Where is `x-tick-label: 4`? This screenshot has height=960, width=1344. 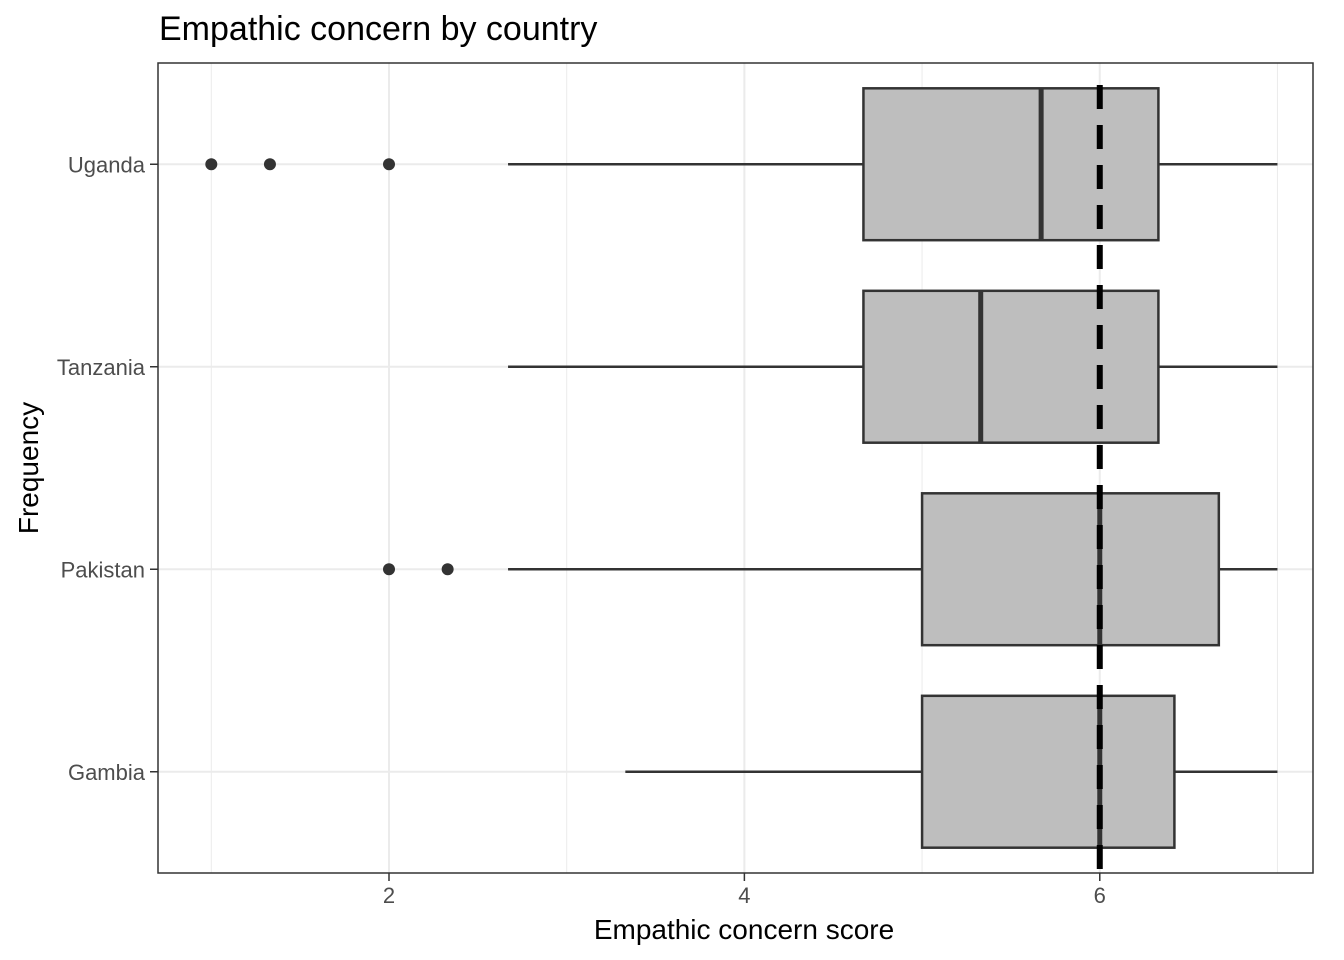 x-tick-label: 4 is located at coordinates (744, 895).